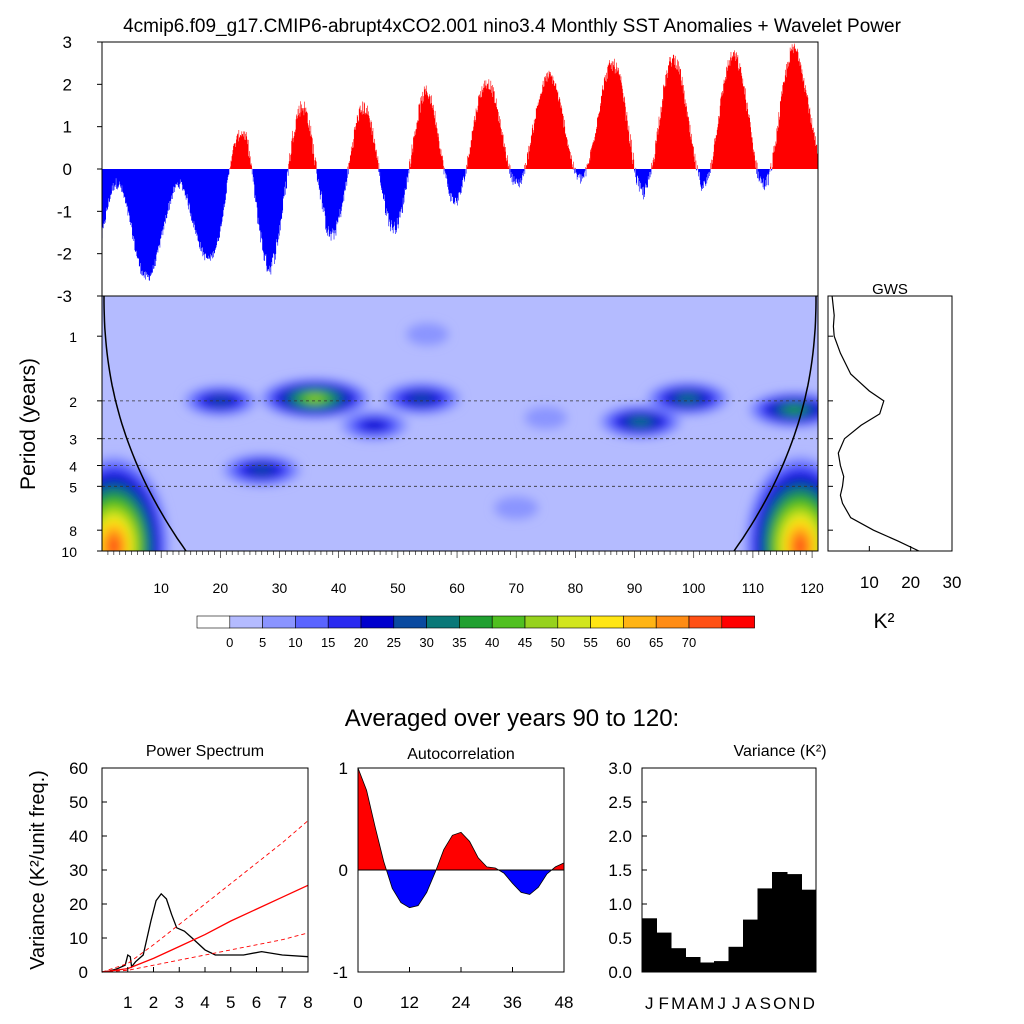 The height and width of the screenshot is (1024, 1024). Describe the element at coordinates (465, 573) in the screenshot. I see `wavelet-x-axis: 10 20 30 40 50 60 70 80 90 100 110 120` at that location.